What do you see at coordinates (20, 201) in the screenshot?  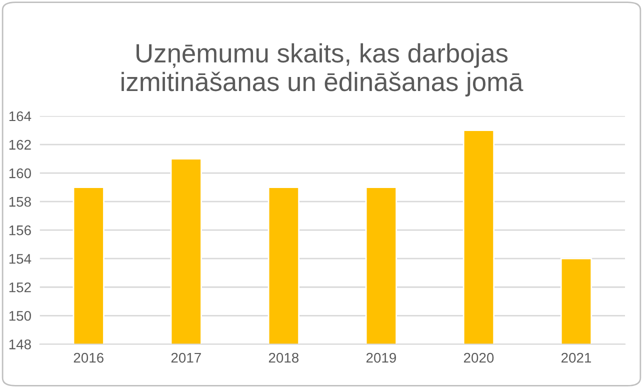 I see `y-tick-label: 158` at bounding box center [20, 201].